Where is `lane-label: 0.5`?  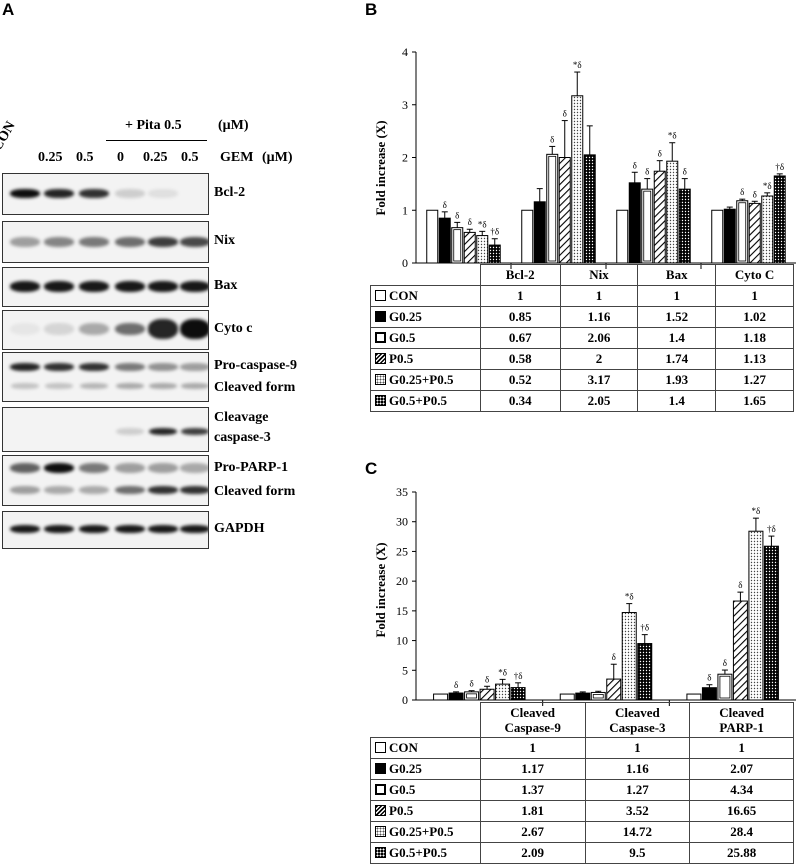
lane-label: 0.5 is located at coordinates (85, 157).